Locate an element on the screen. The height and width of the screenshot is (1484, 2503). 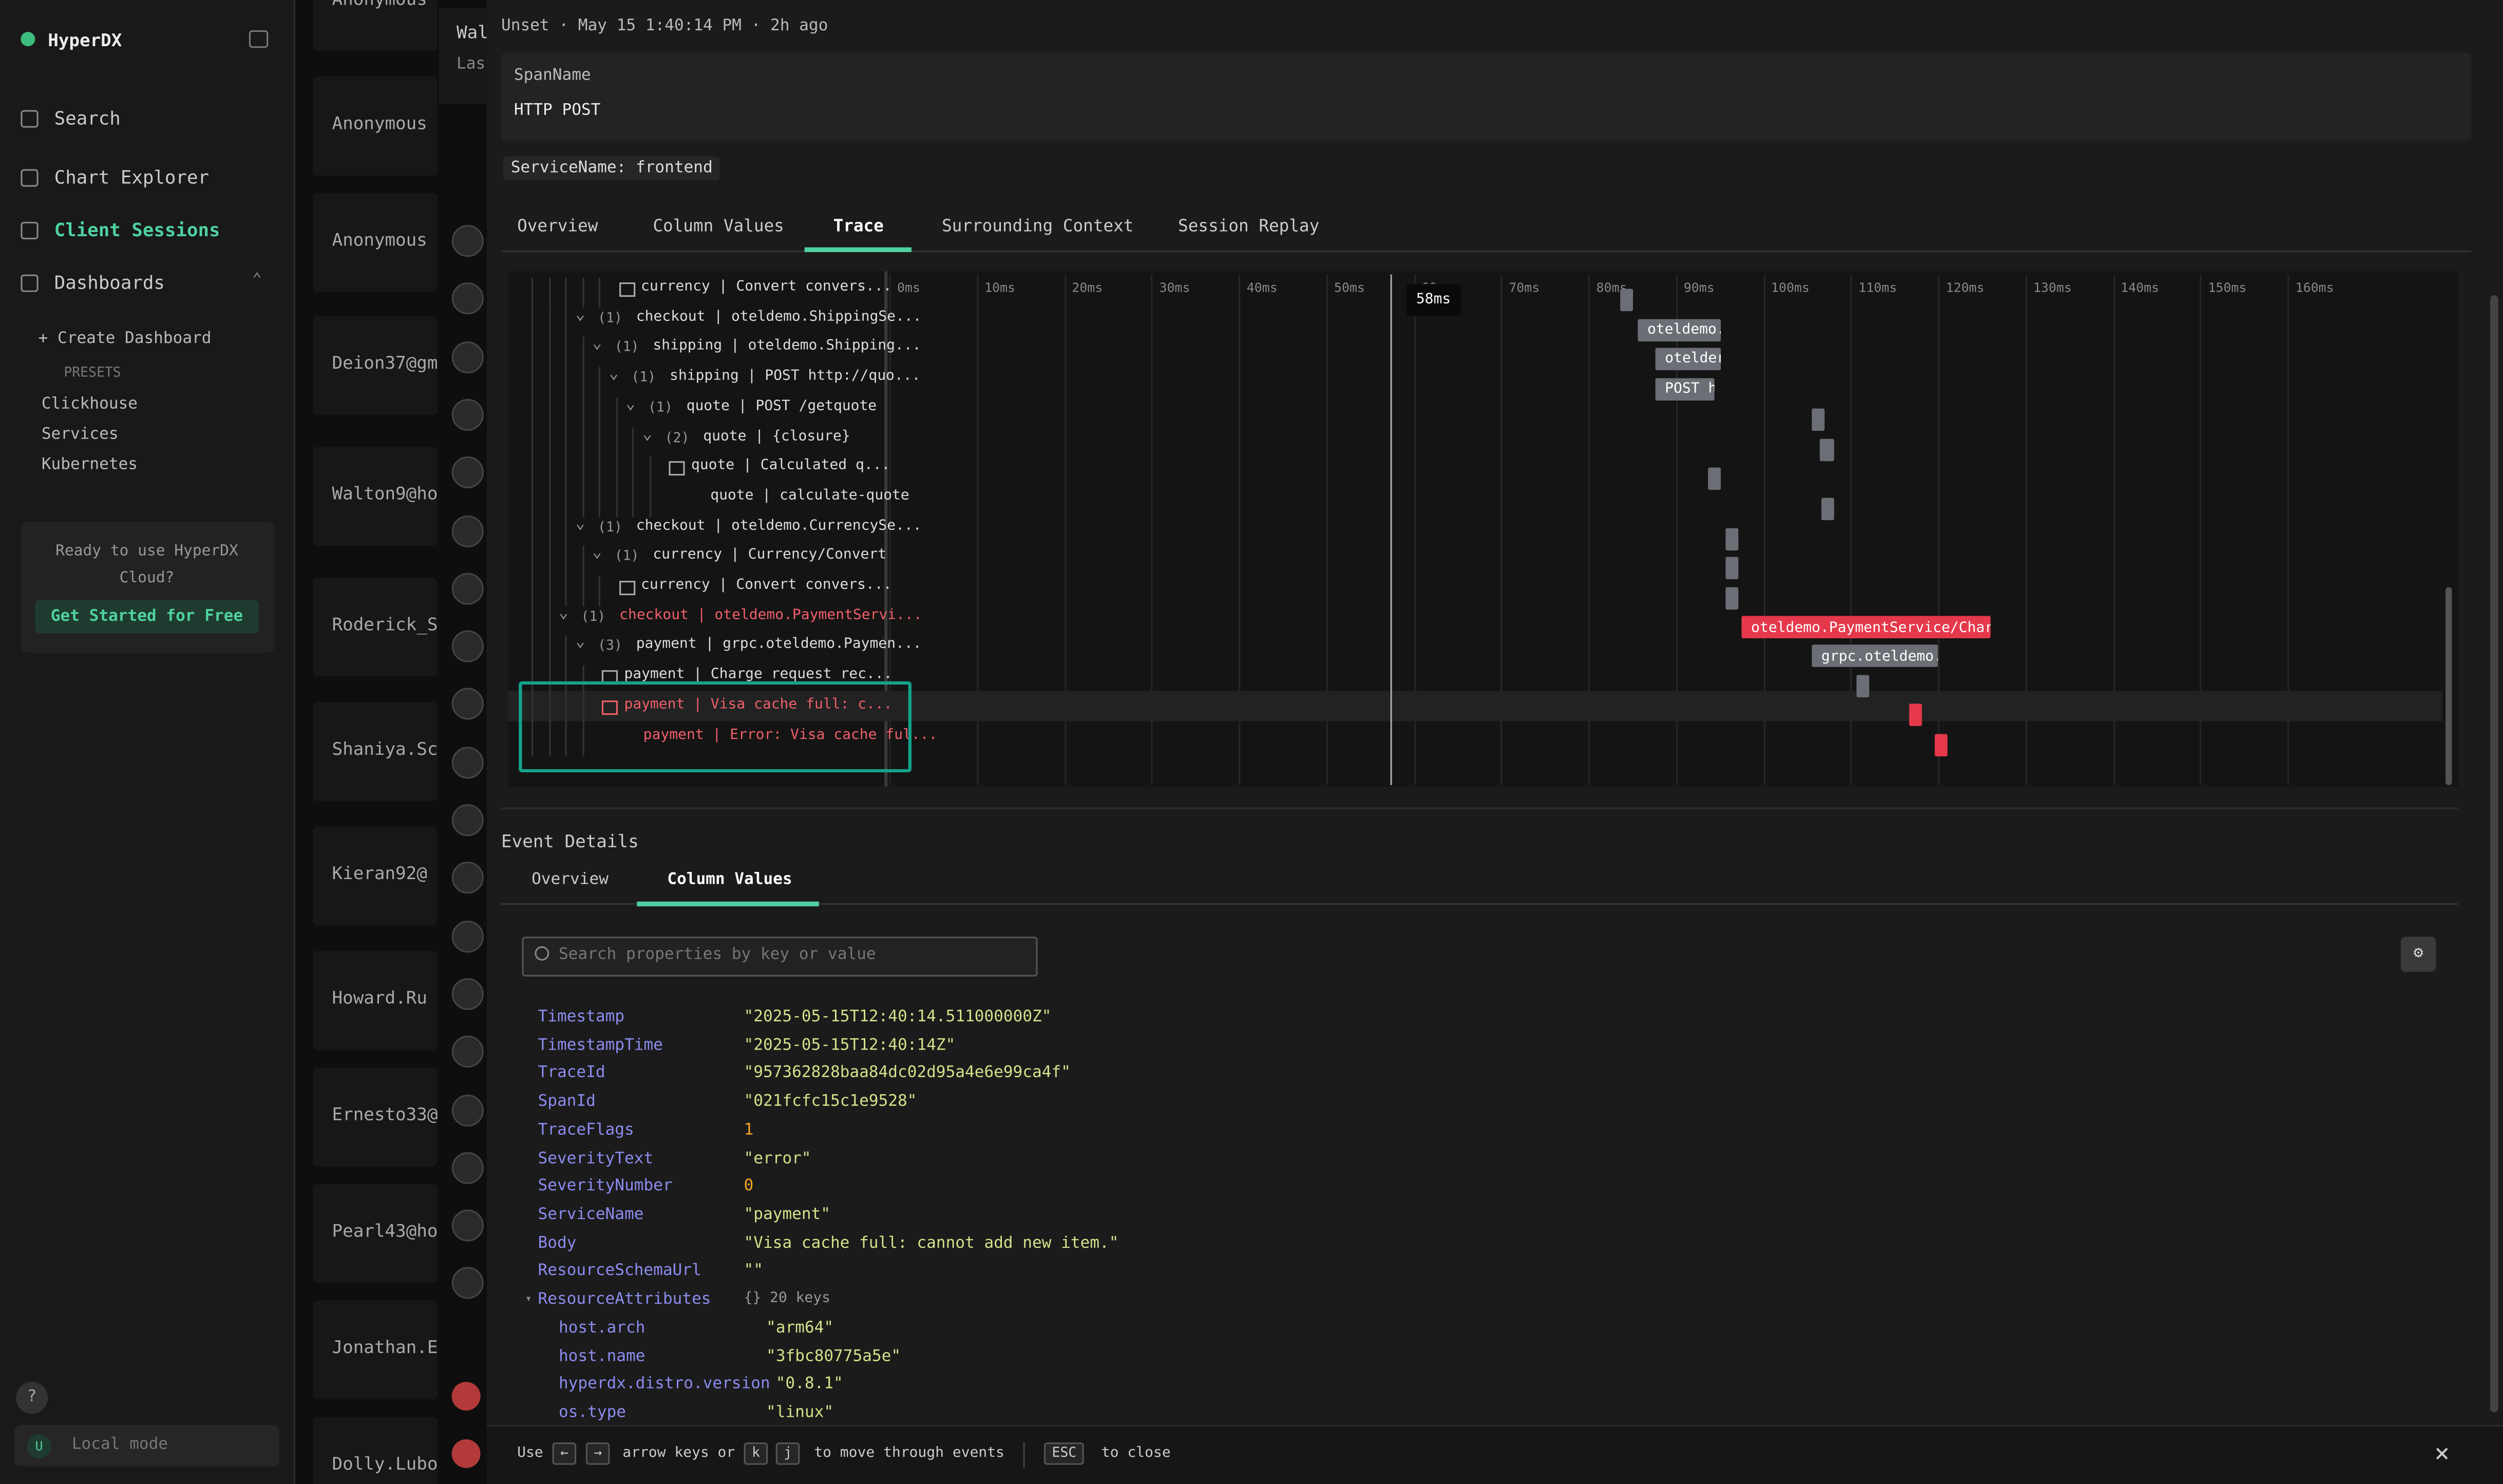
preset-link: Kubernetes is located at coordinates (89, 465).